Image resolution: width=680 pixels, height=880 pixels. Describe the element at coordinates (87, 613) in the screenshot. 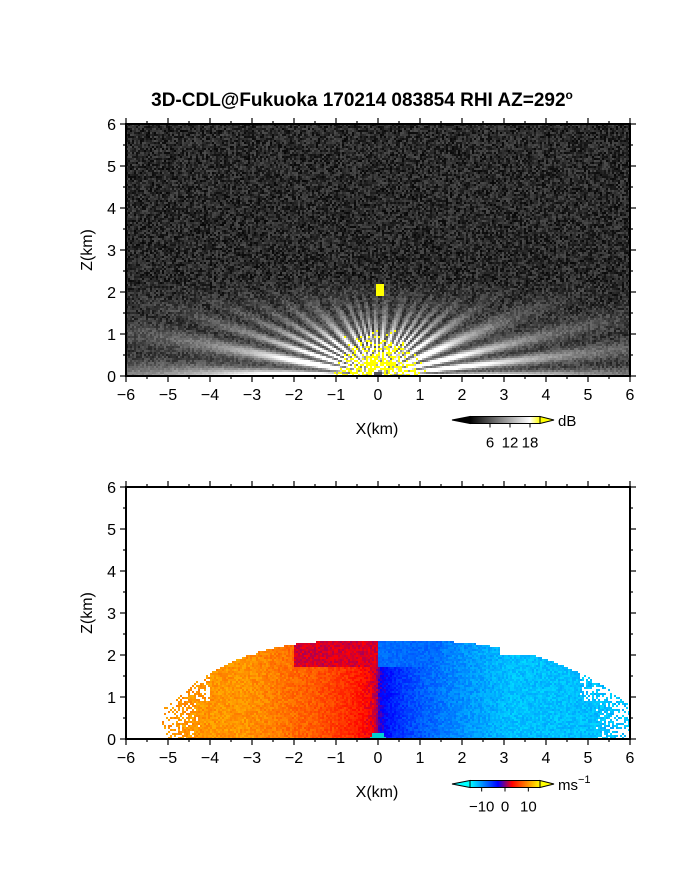

I see `velocity-ylabel: Z(km)` at that location.